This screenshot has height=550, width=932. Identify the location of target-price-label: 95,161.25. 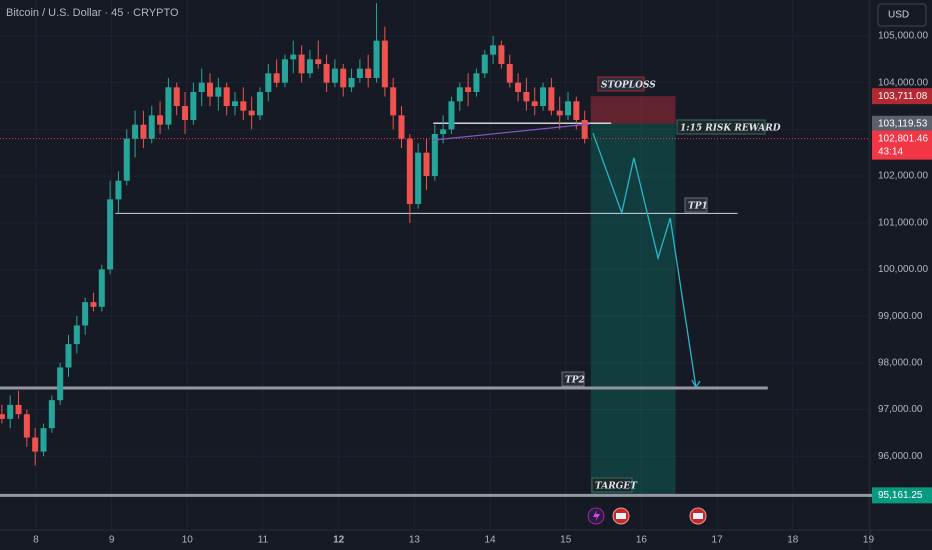
(900, 495).